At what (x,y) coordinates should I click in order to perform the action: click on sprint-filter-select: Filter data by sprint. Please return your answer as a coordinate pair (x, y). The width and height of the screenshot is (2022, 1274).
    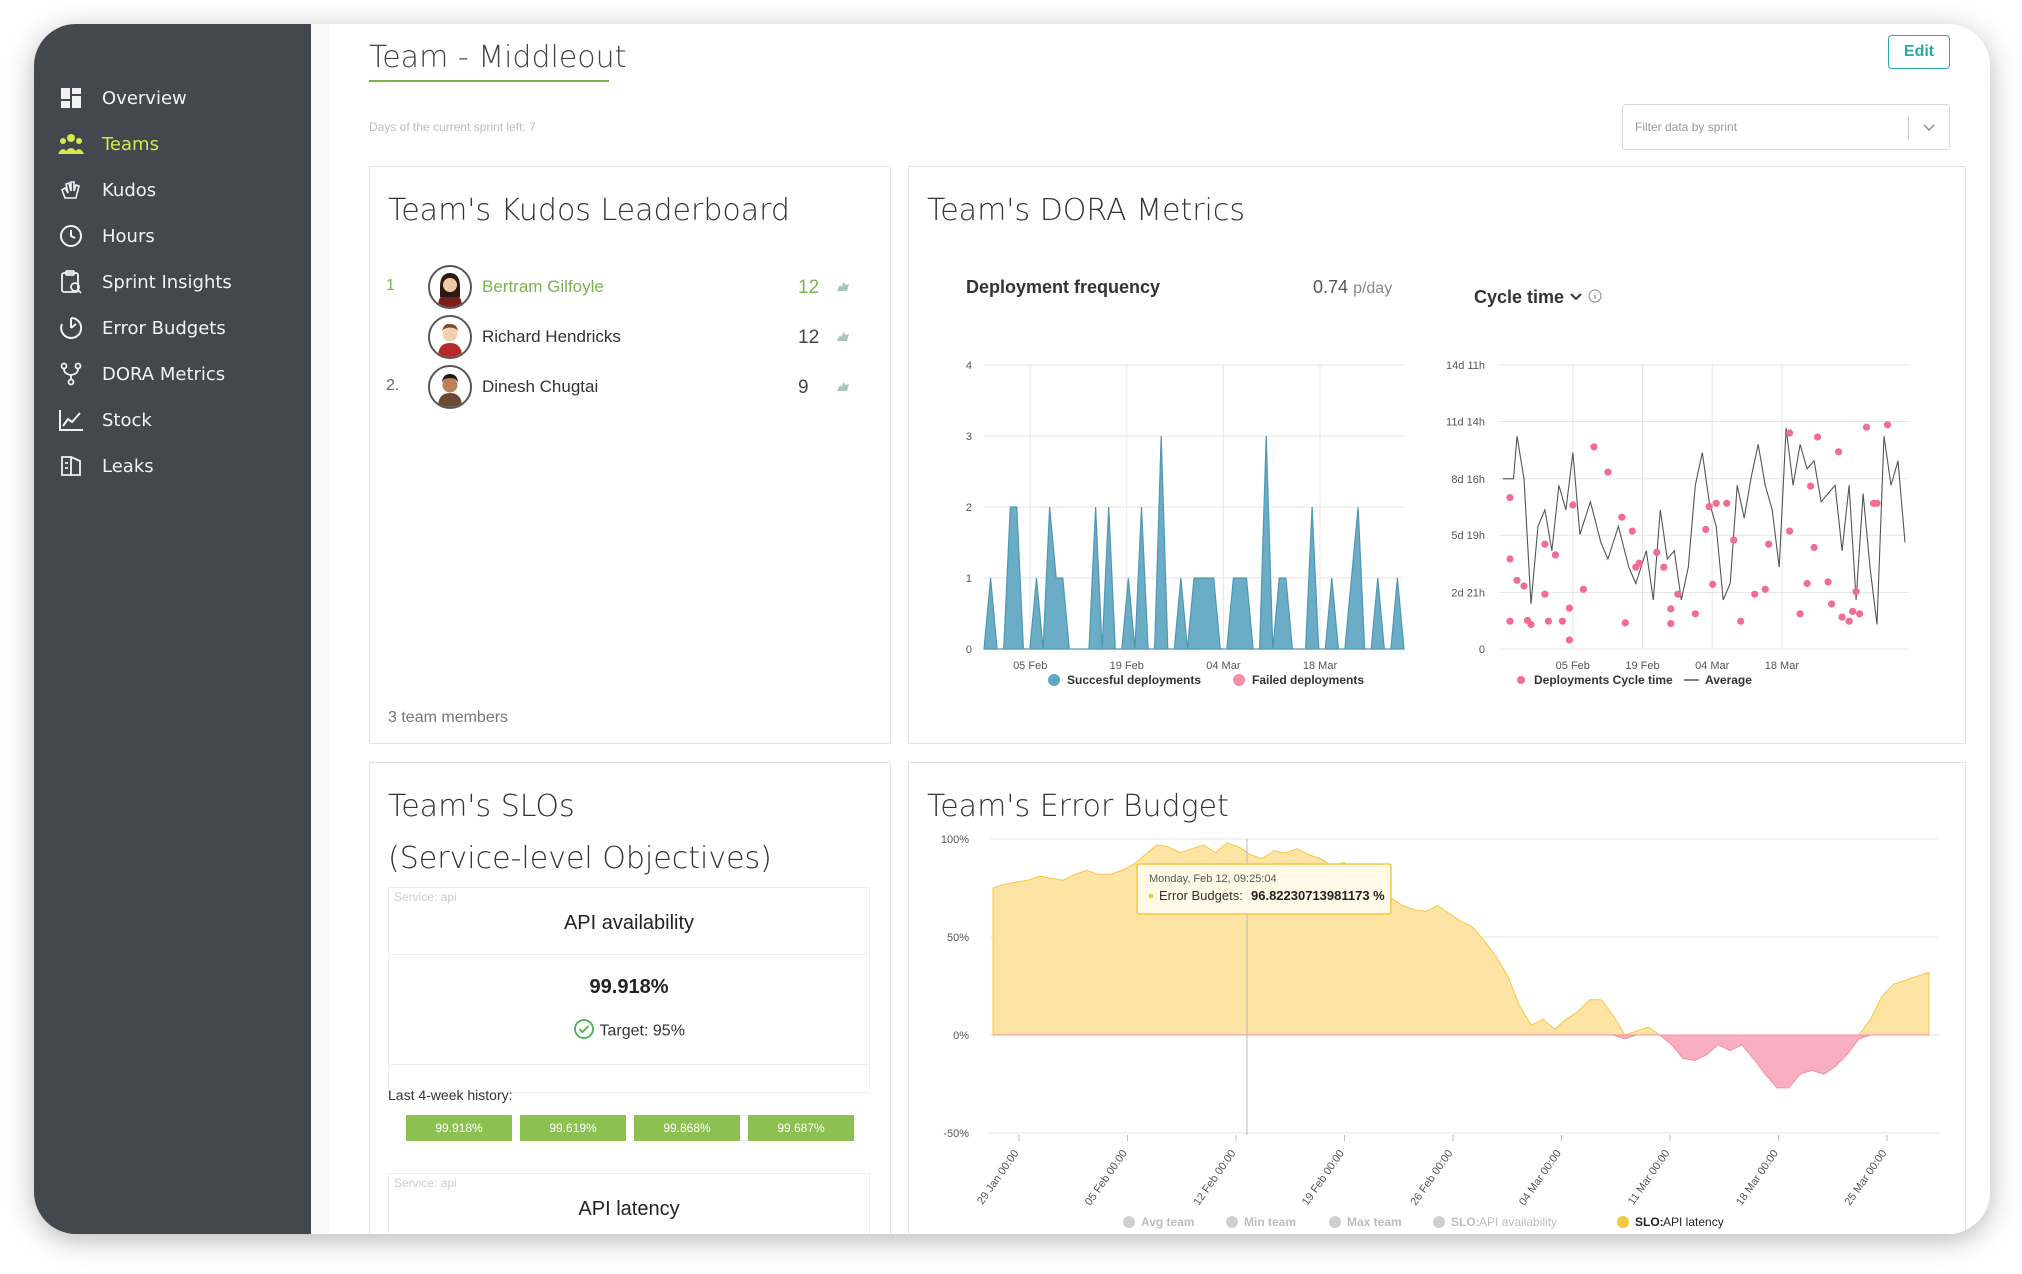
    Looking at the image, I should click on (1786, 127).